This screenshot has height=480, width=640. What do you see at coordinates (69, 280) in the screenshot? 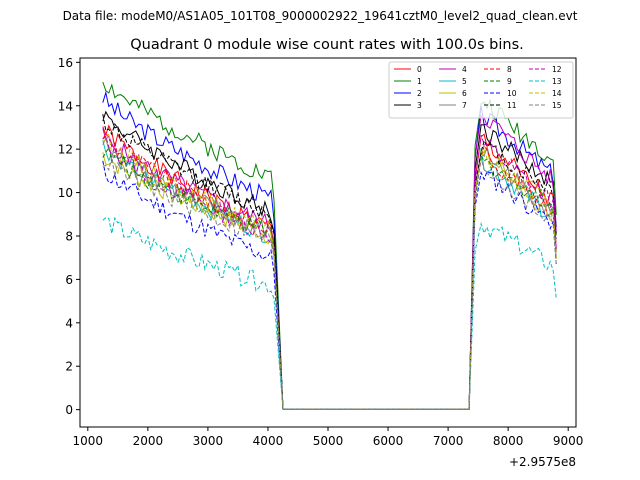
I see `y-tick-label: 6` at bounding box center [69, 280].